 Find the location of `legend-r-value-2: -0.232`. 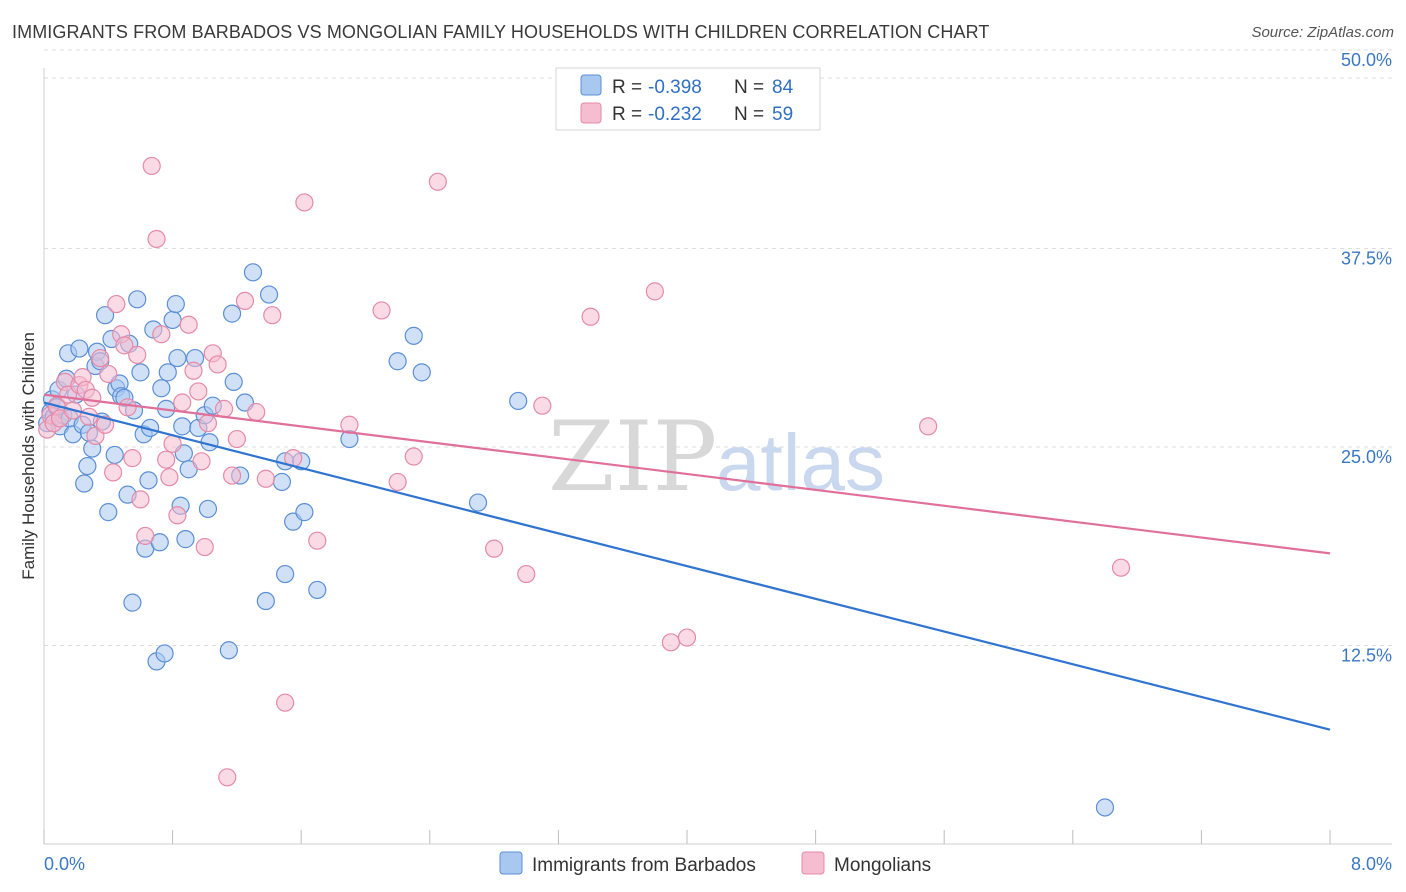

legend-r-value-2: -0.232 is located at coordinates (675, 114).